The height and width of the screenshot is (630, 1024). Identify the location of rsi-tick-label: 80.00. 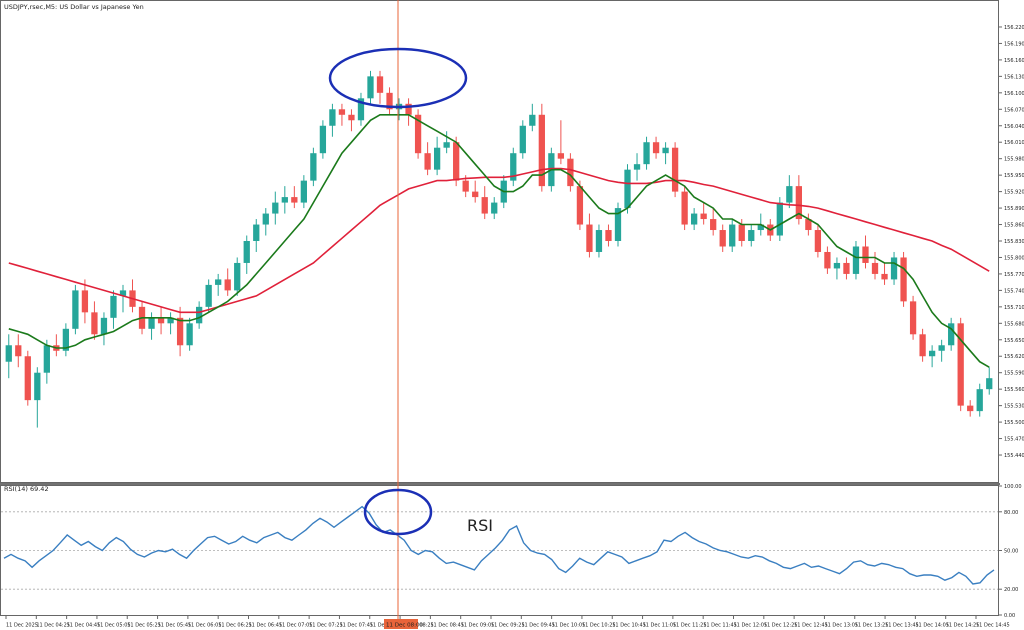
(1011, 513).